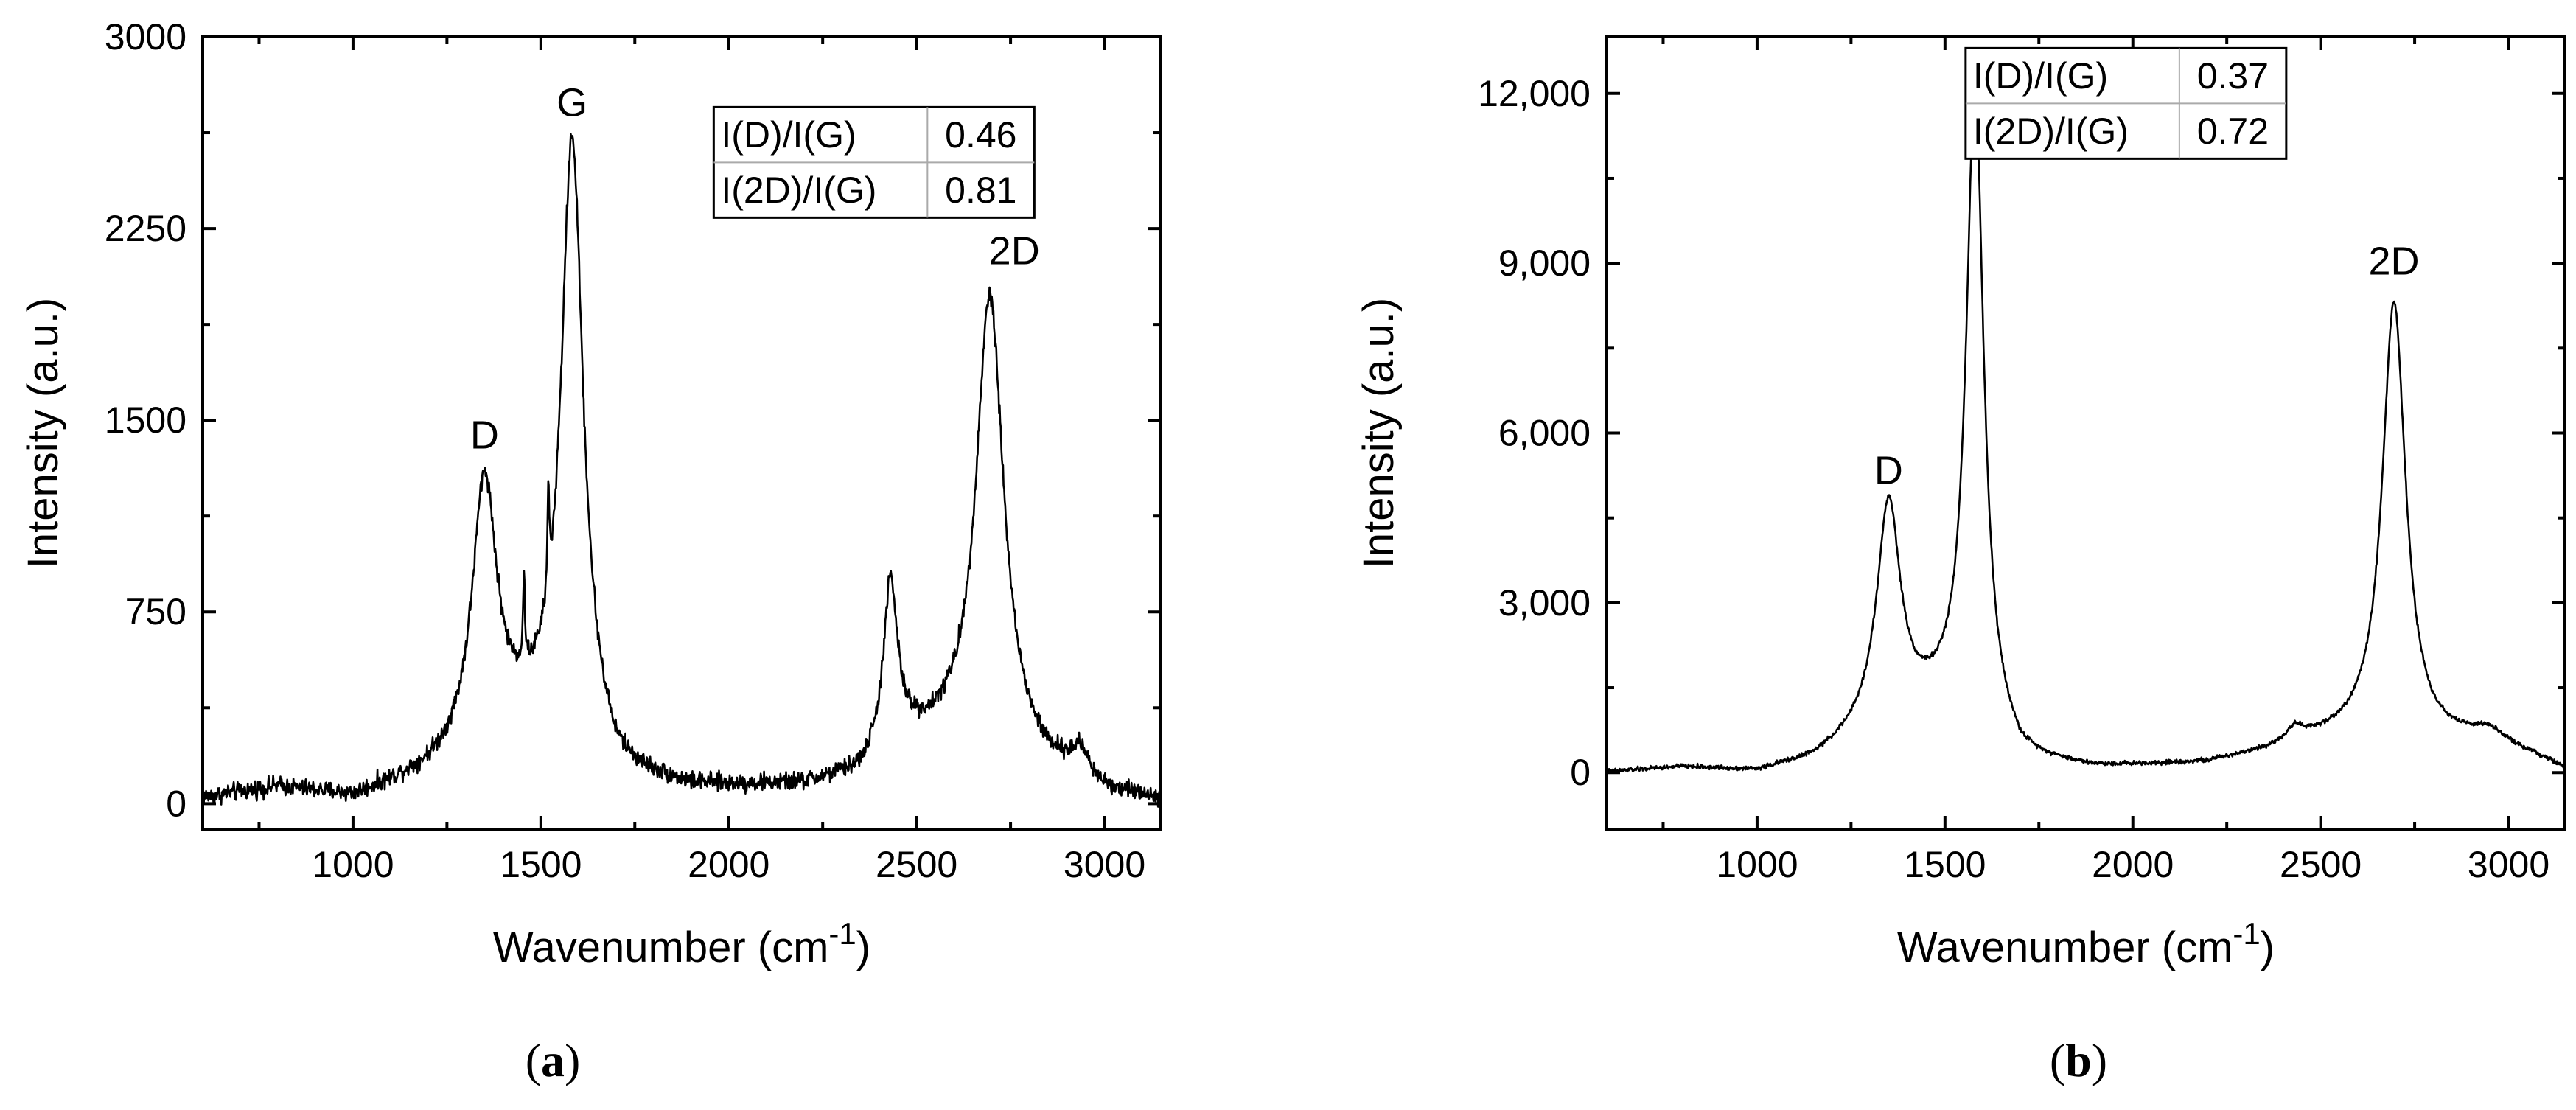 Image resolution: width=2576 pixels, height=1110 pixels. Describe the element at coordinates (2233, 76) in the screenshot. I see `ratio-value: 0.37` at that location.